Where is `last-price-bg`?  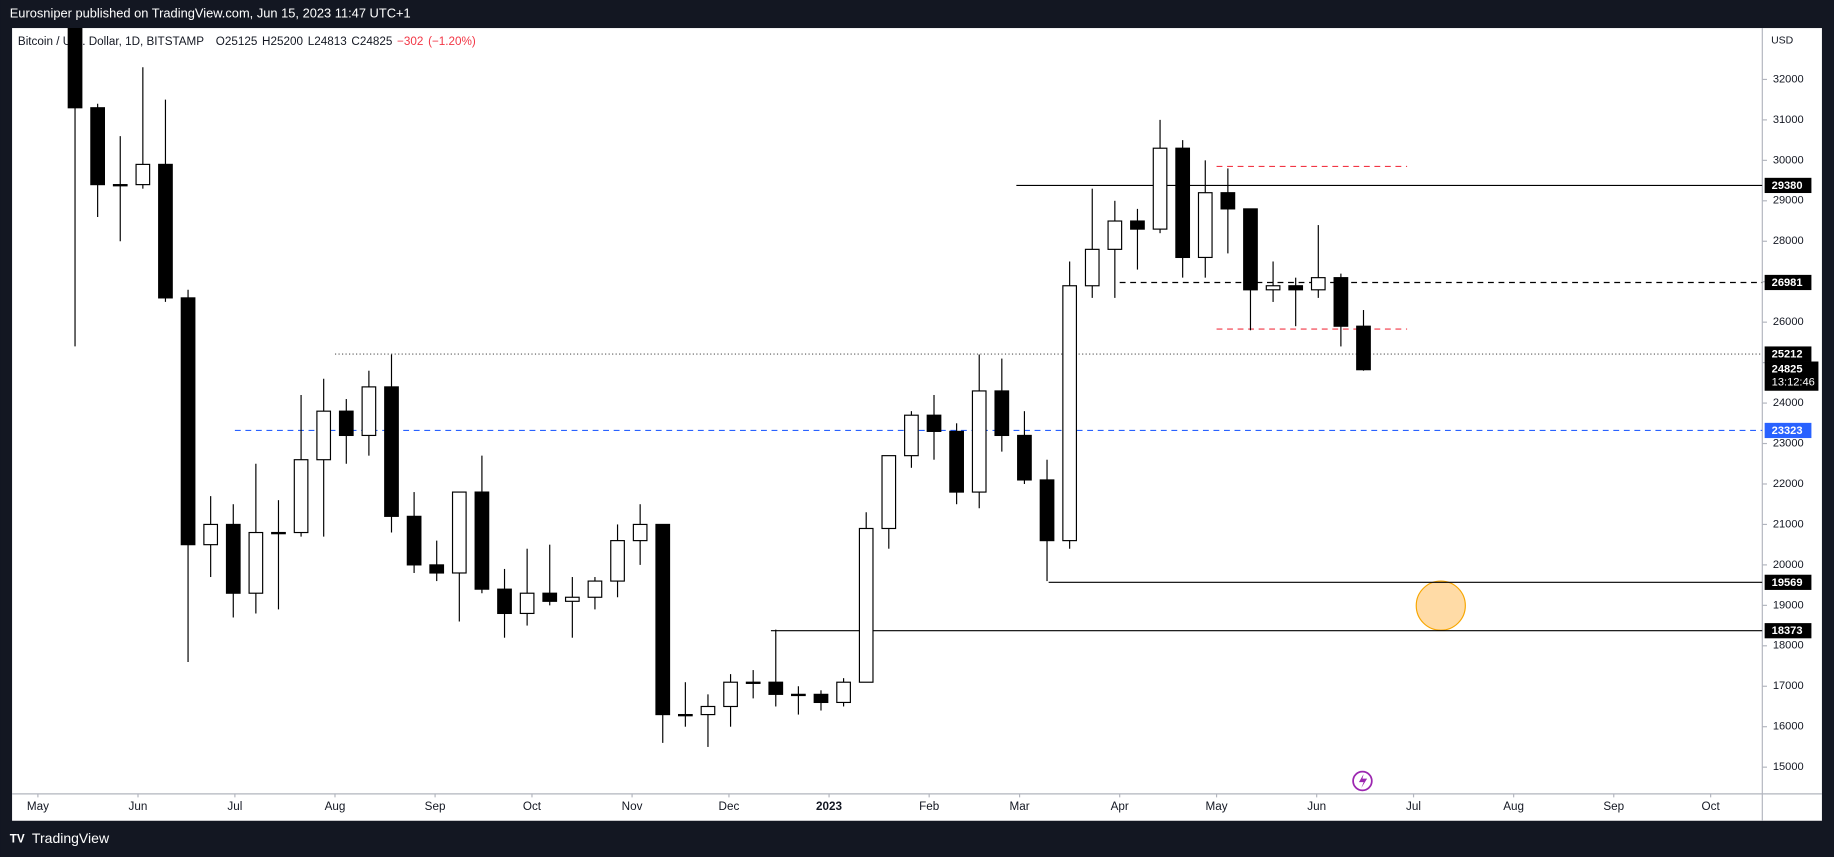 last-price-bg is located at coordinates (1791, 376).